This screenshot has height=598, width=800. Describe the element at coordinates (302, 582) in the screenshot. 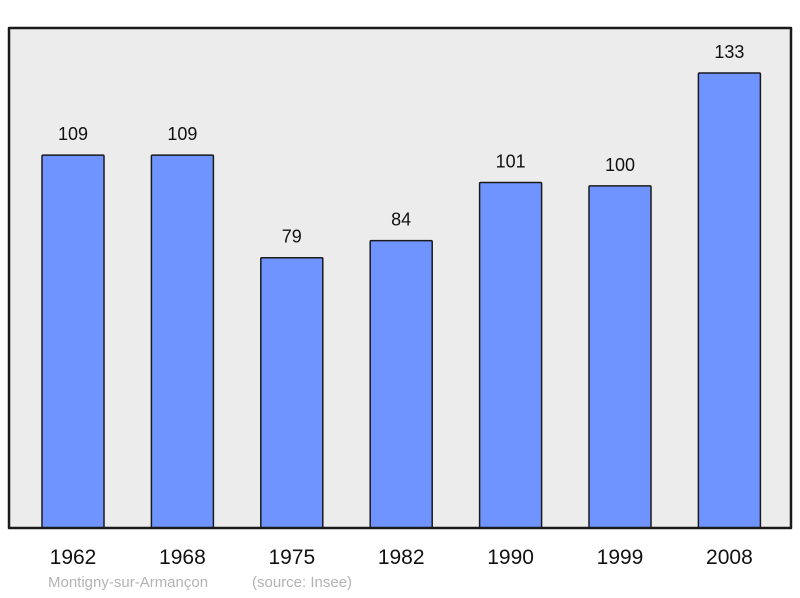

I see `source-label: (source: Insee)` at that location.